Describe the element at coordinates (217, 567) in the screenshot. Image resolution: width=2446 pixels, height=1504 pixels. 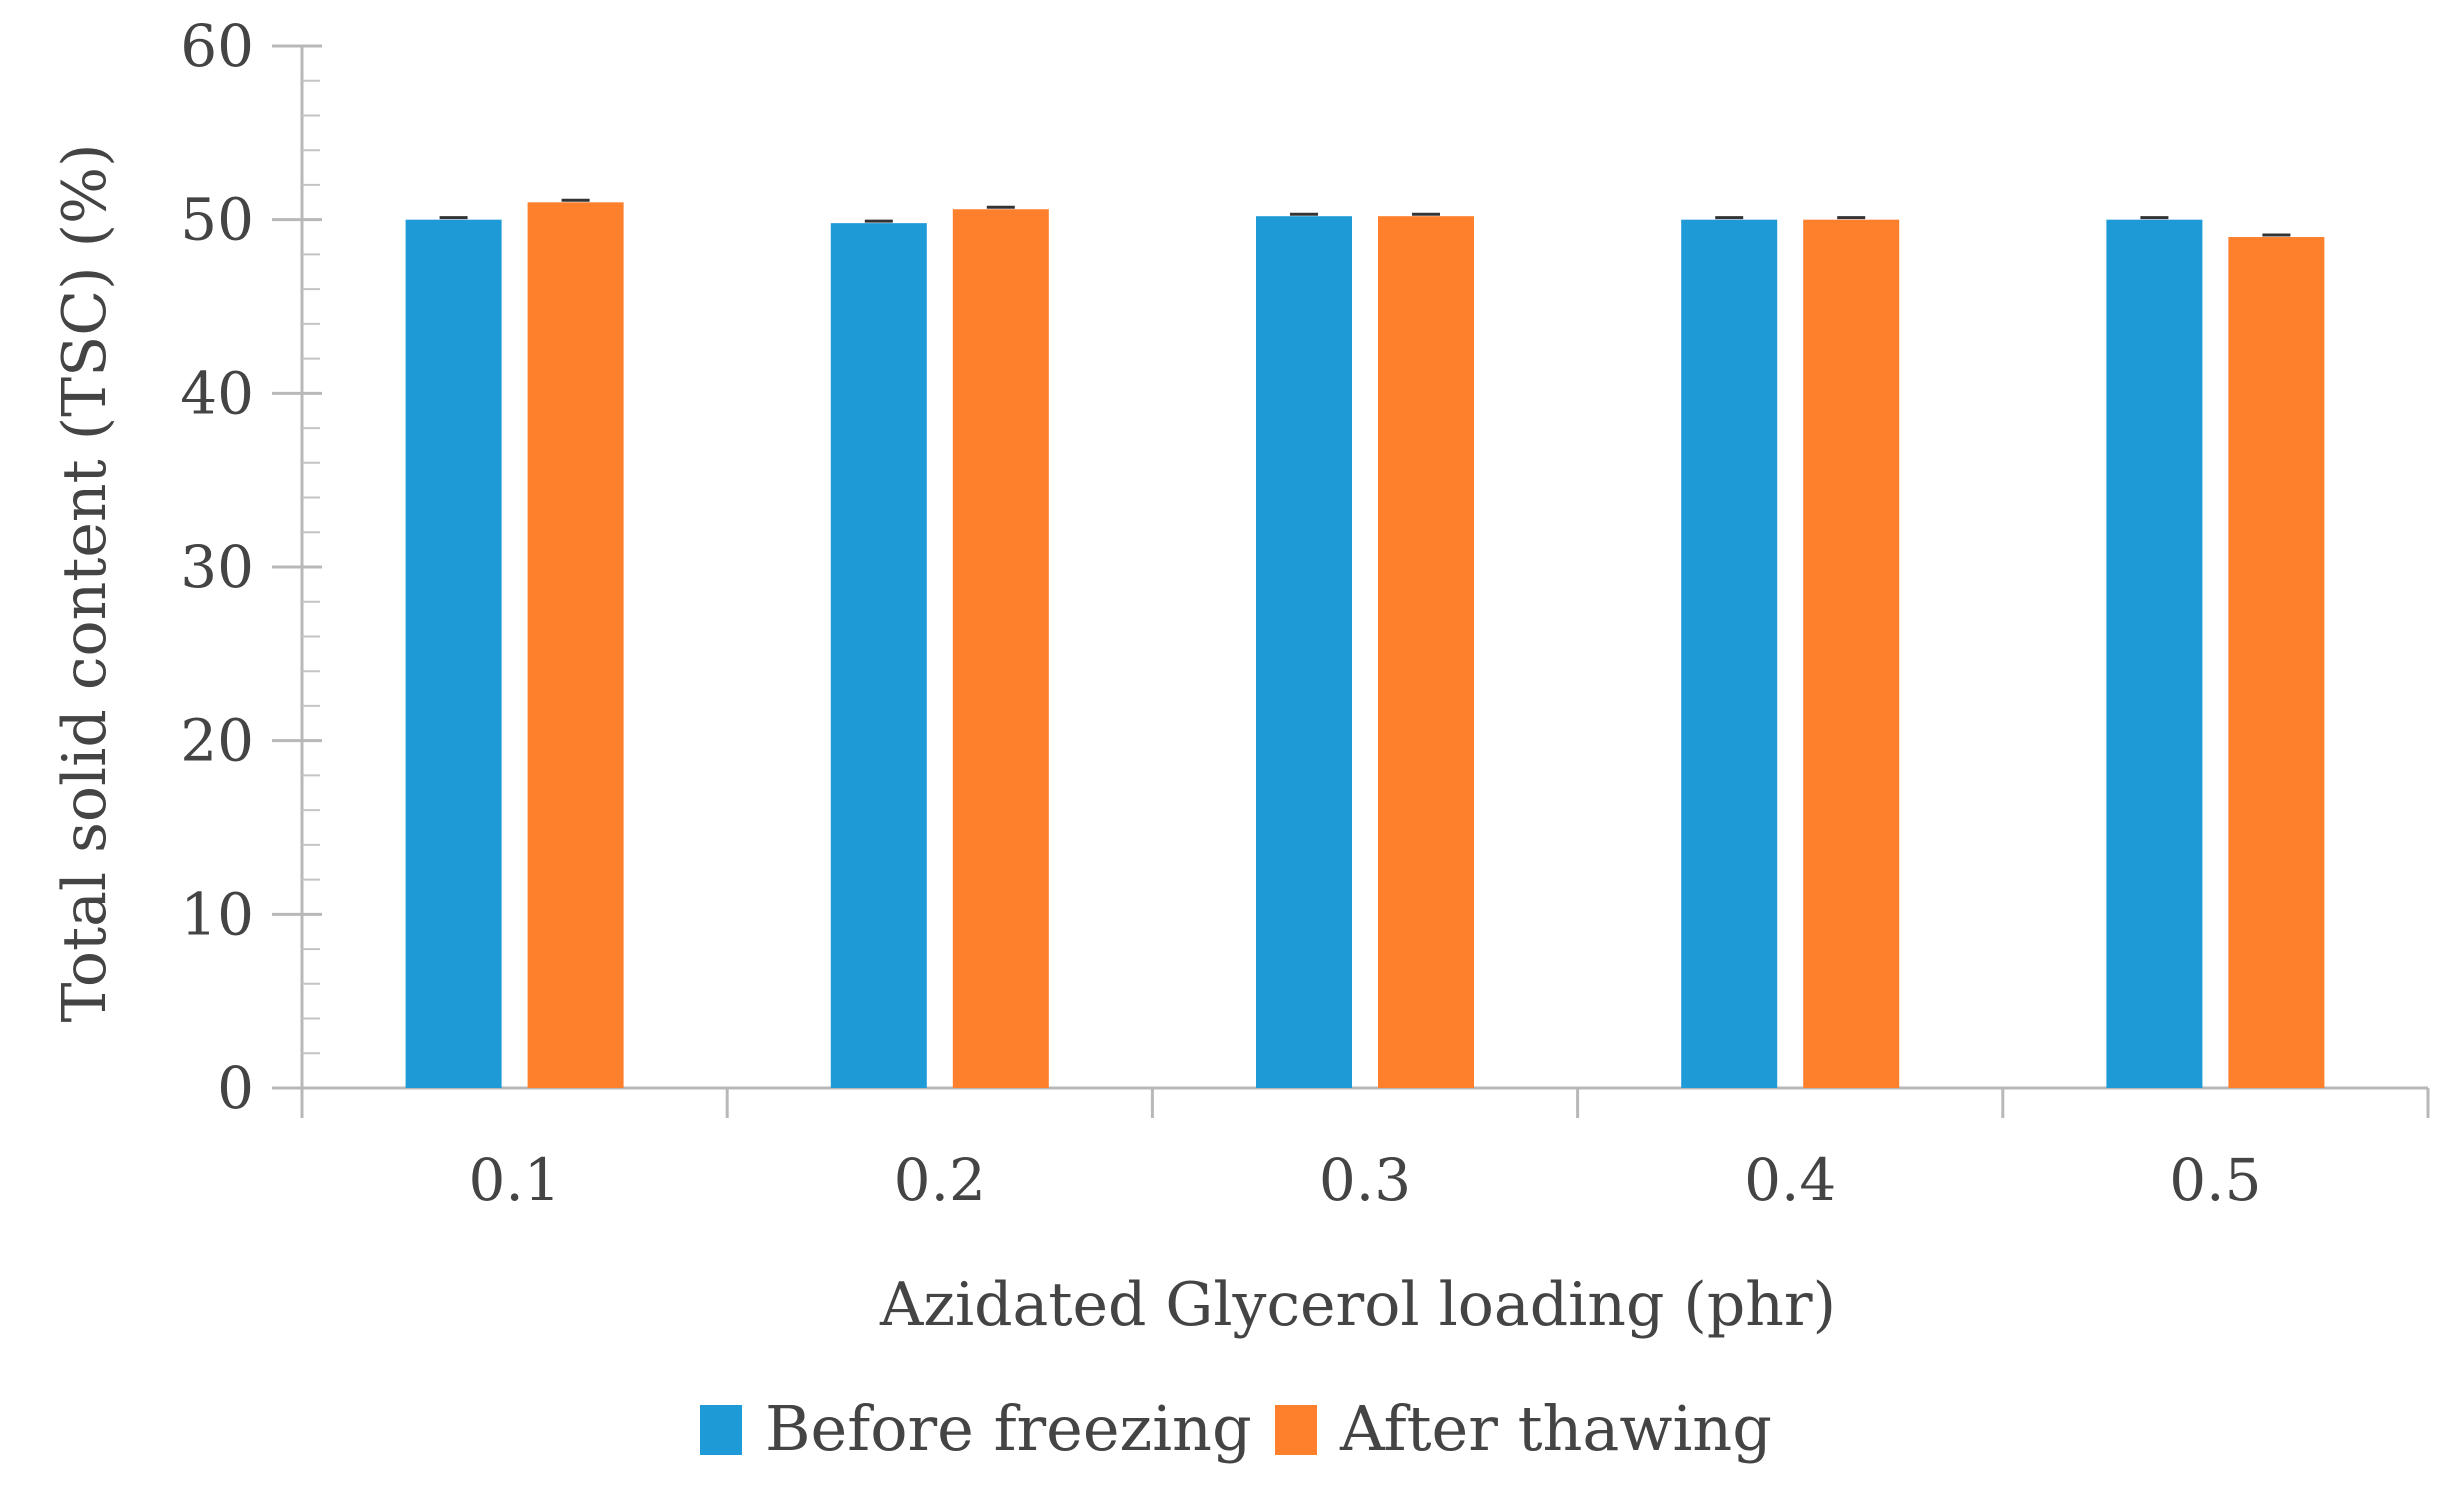
I see `y-tick-label: 30` at that location.